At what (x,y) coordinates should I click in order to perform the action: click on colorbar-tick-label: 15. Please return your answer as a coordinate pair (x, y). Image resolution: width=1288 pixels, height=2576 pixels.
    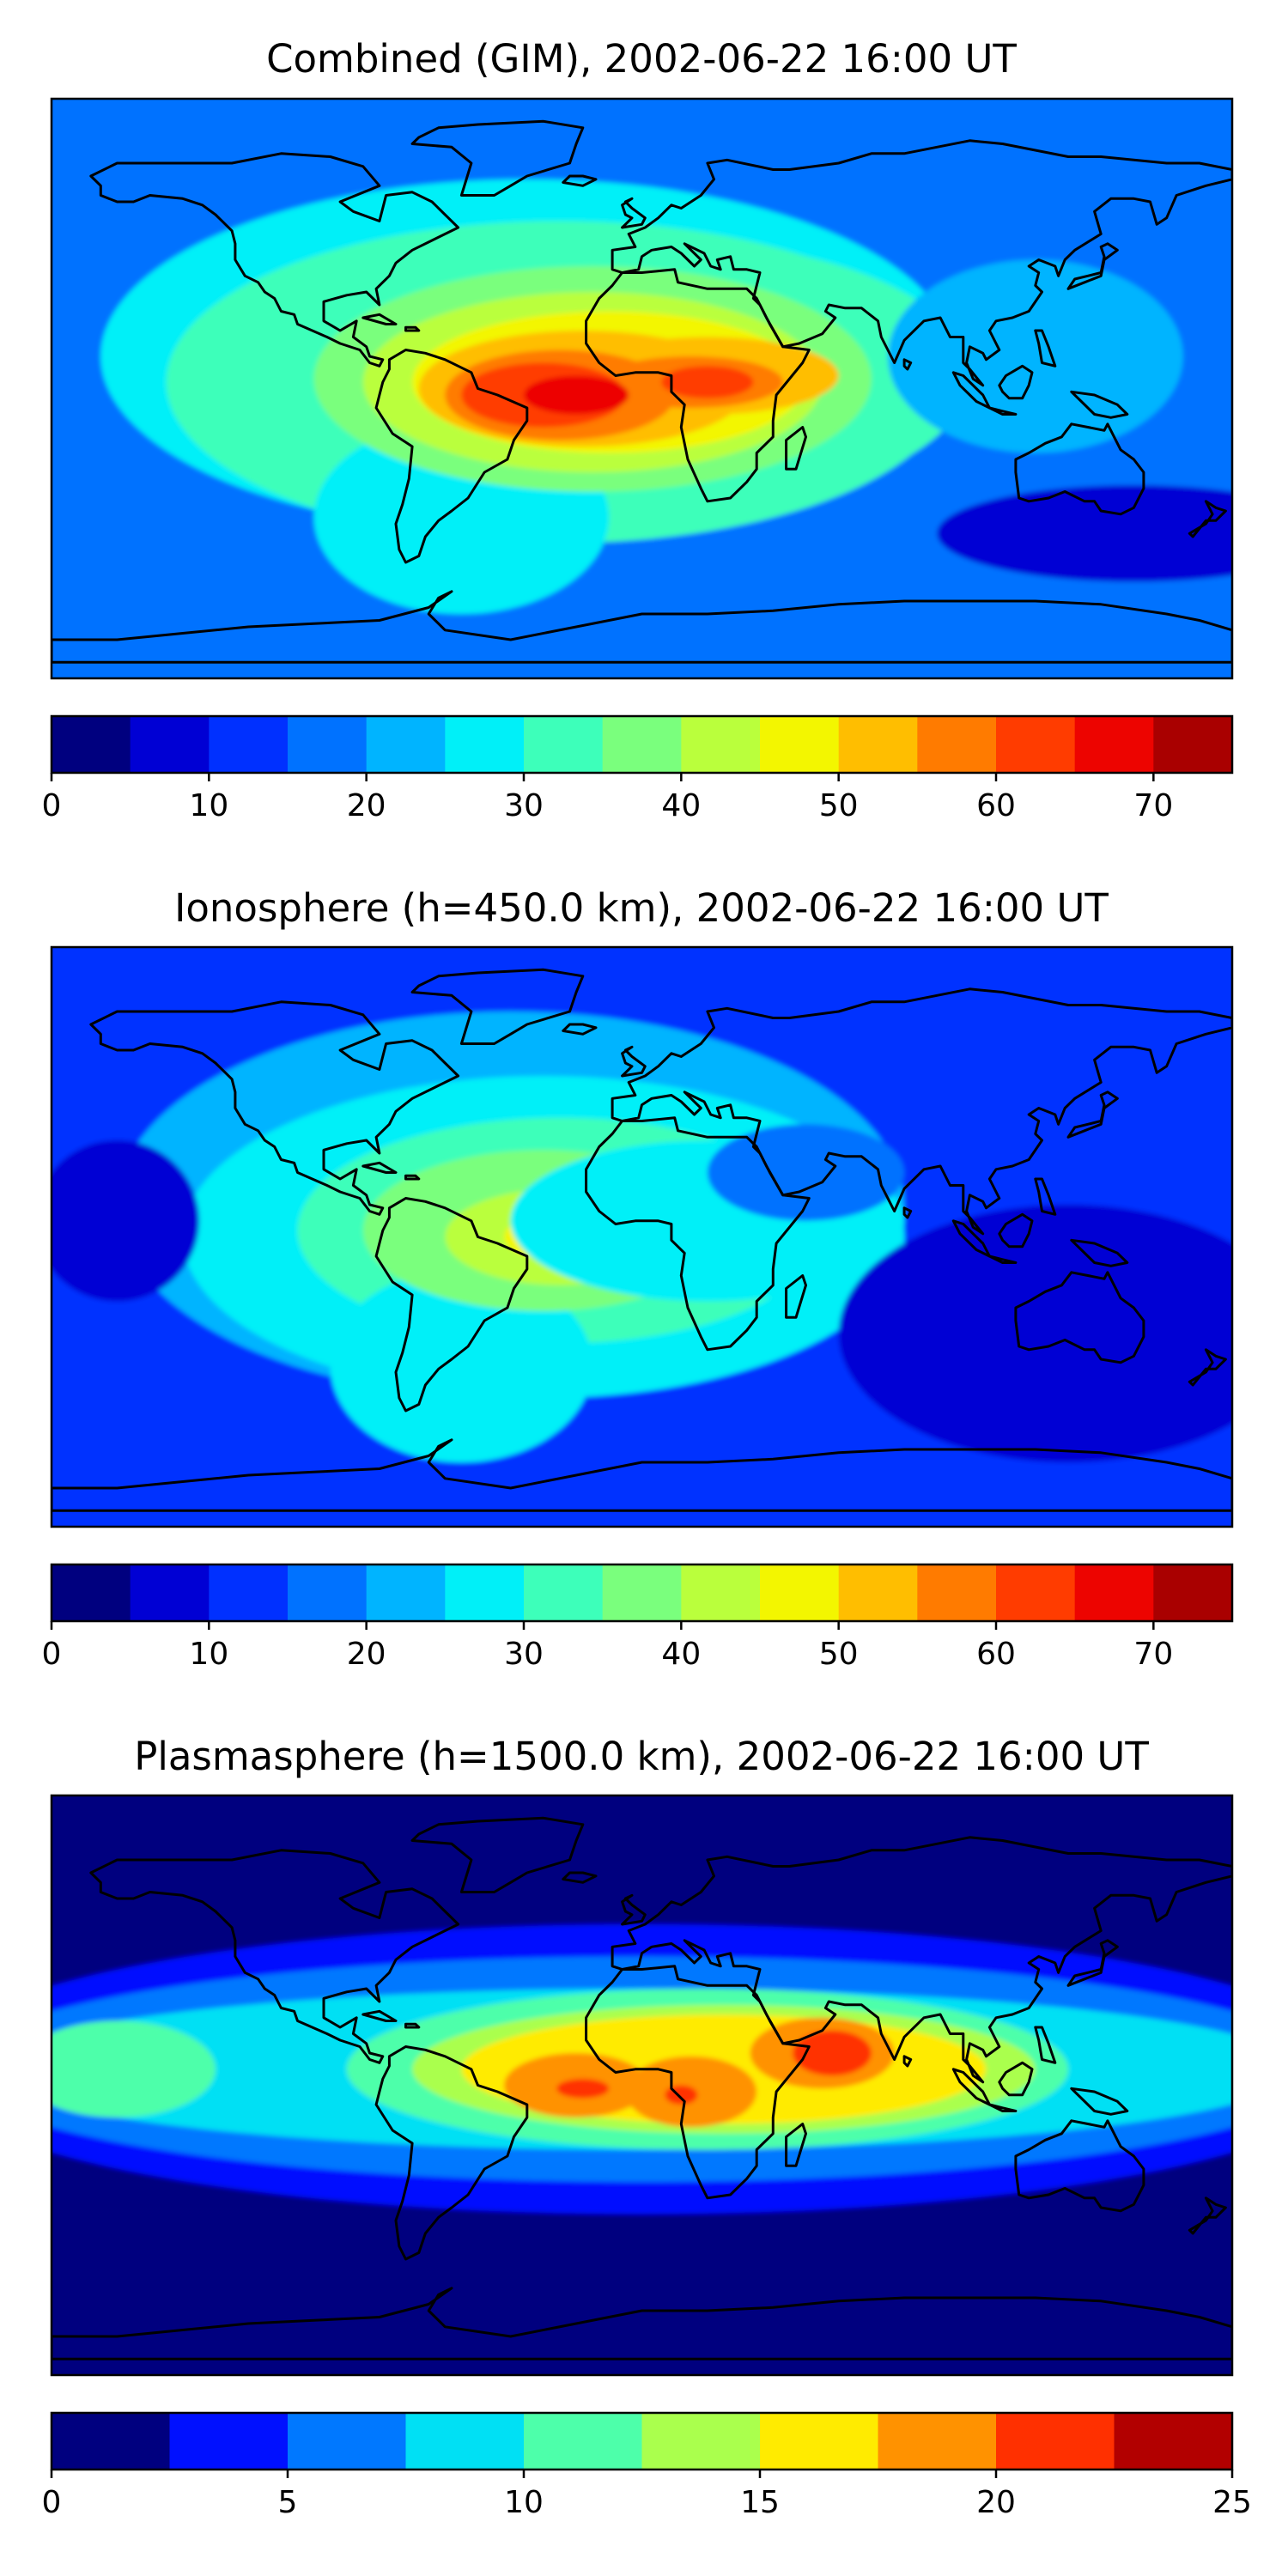
    Looking at the image, I should click on (760, 2502).